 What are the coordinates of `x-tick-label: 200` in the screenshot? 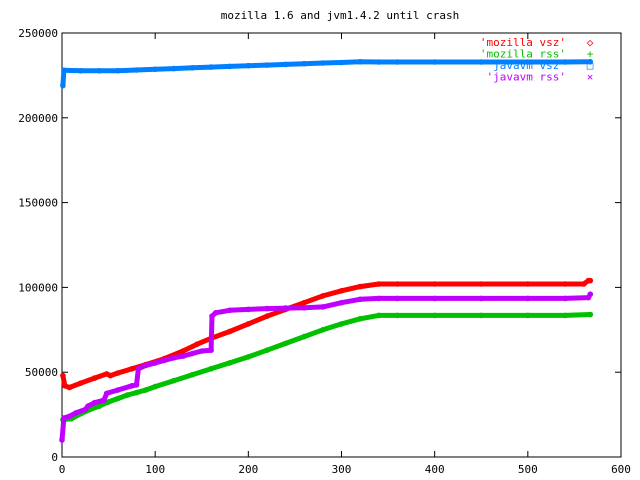 It's located at (248, 469).